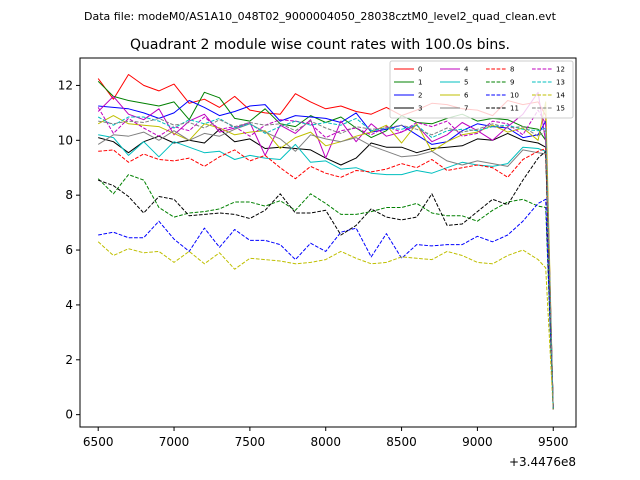  I want to click on legend-label-14: 14, so click(560, 96).